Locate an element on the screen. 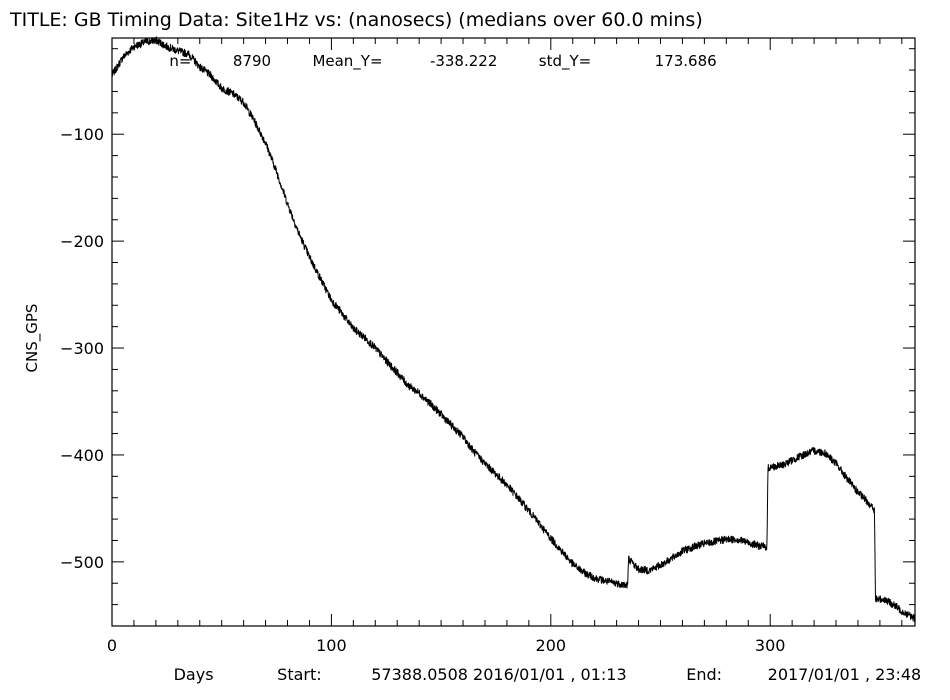 This screenshot has width=950, height=700. stats-n-label: n= is located at coordinates (180, 61).